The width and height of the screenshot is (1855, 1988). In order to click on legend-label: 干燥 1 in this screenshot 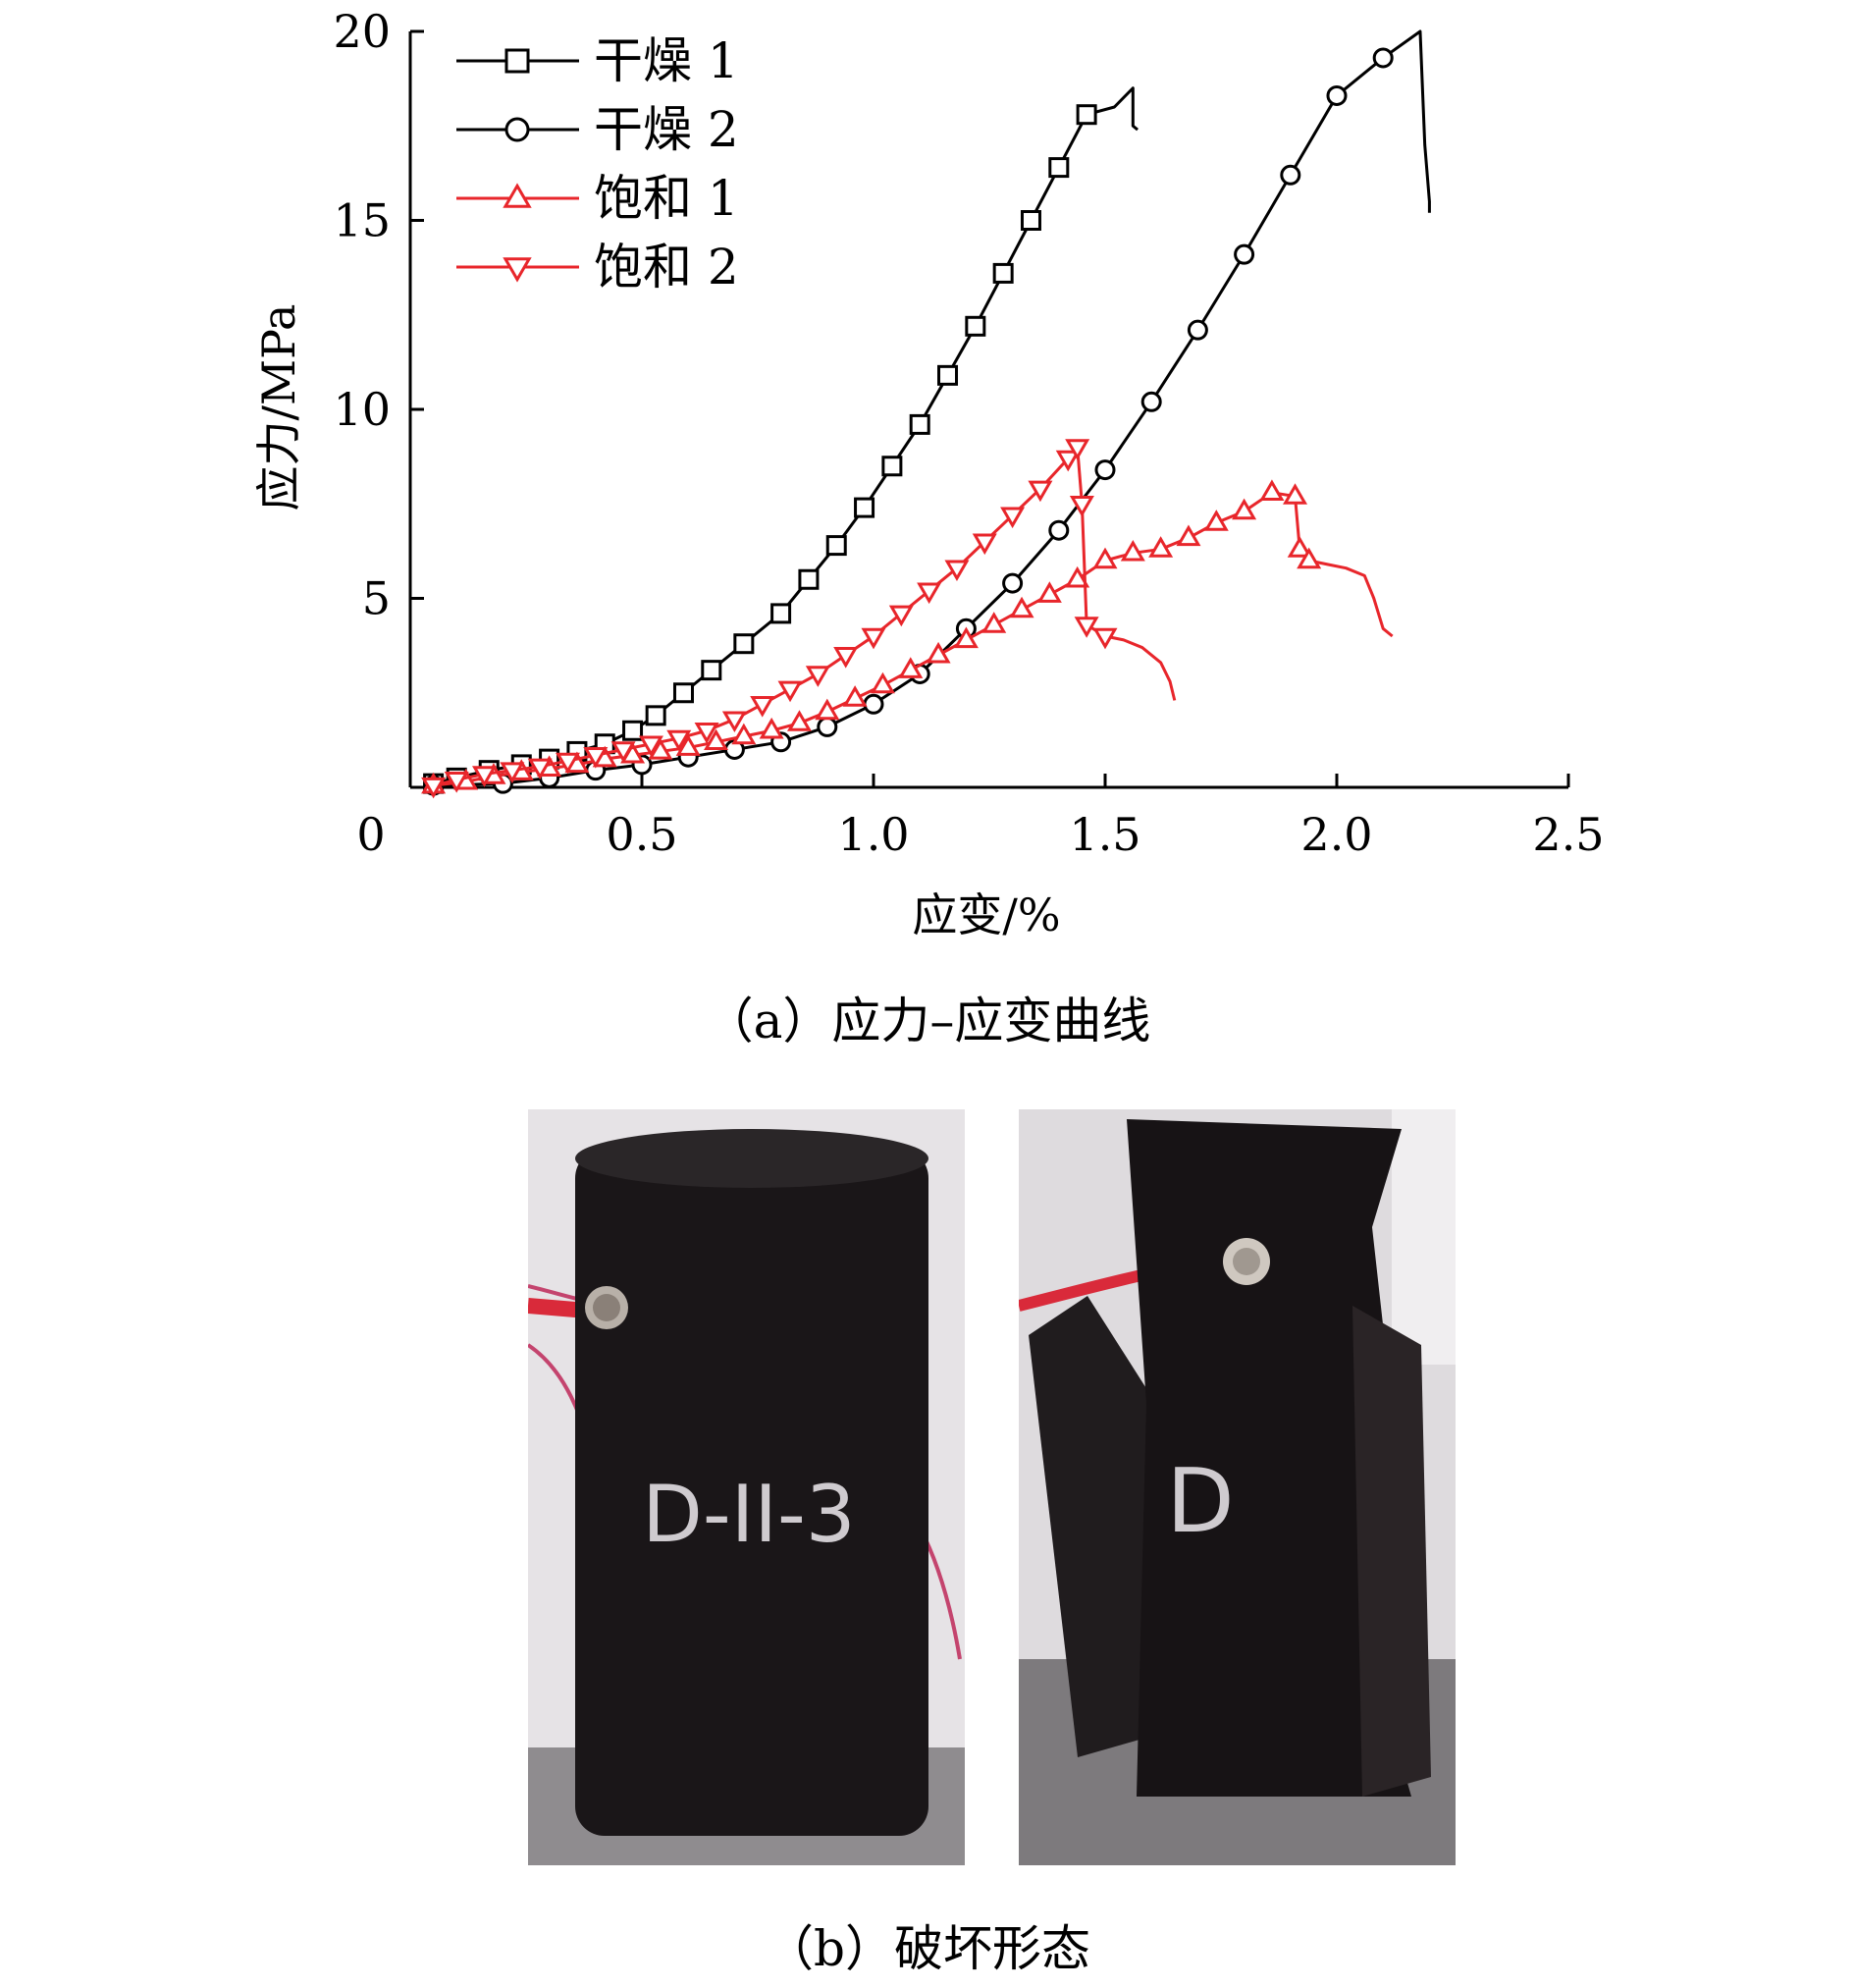, I will do `click(666, 60)`.